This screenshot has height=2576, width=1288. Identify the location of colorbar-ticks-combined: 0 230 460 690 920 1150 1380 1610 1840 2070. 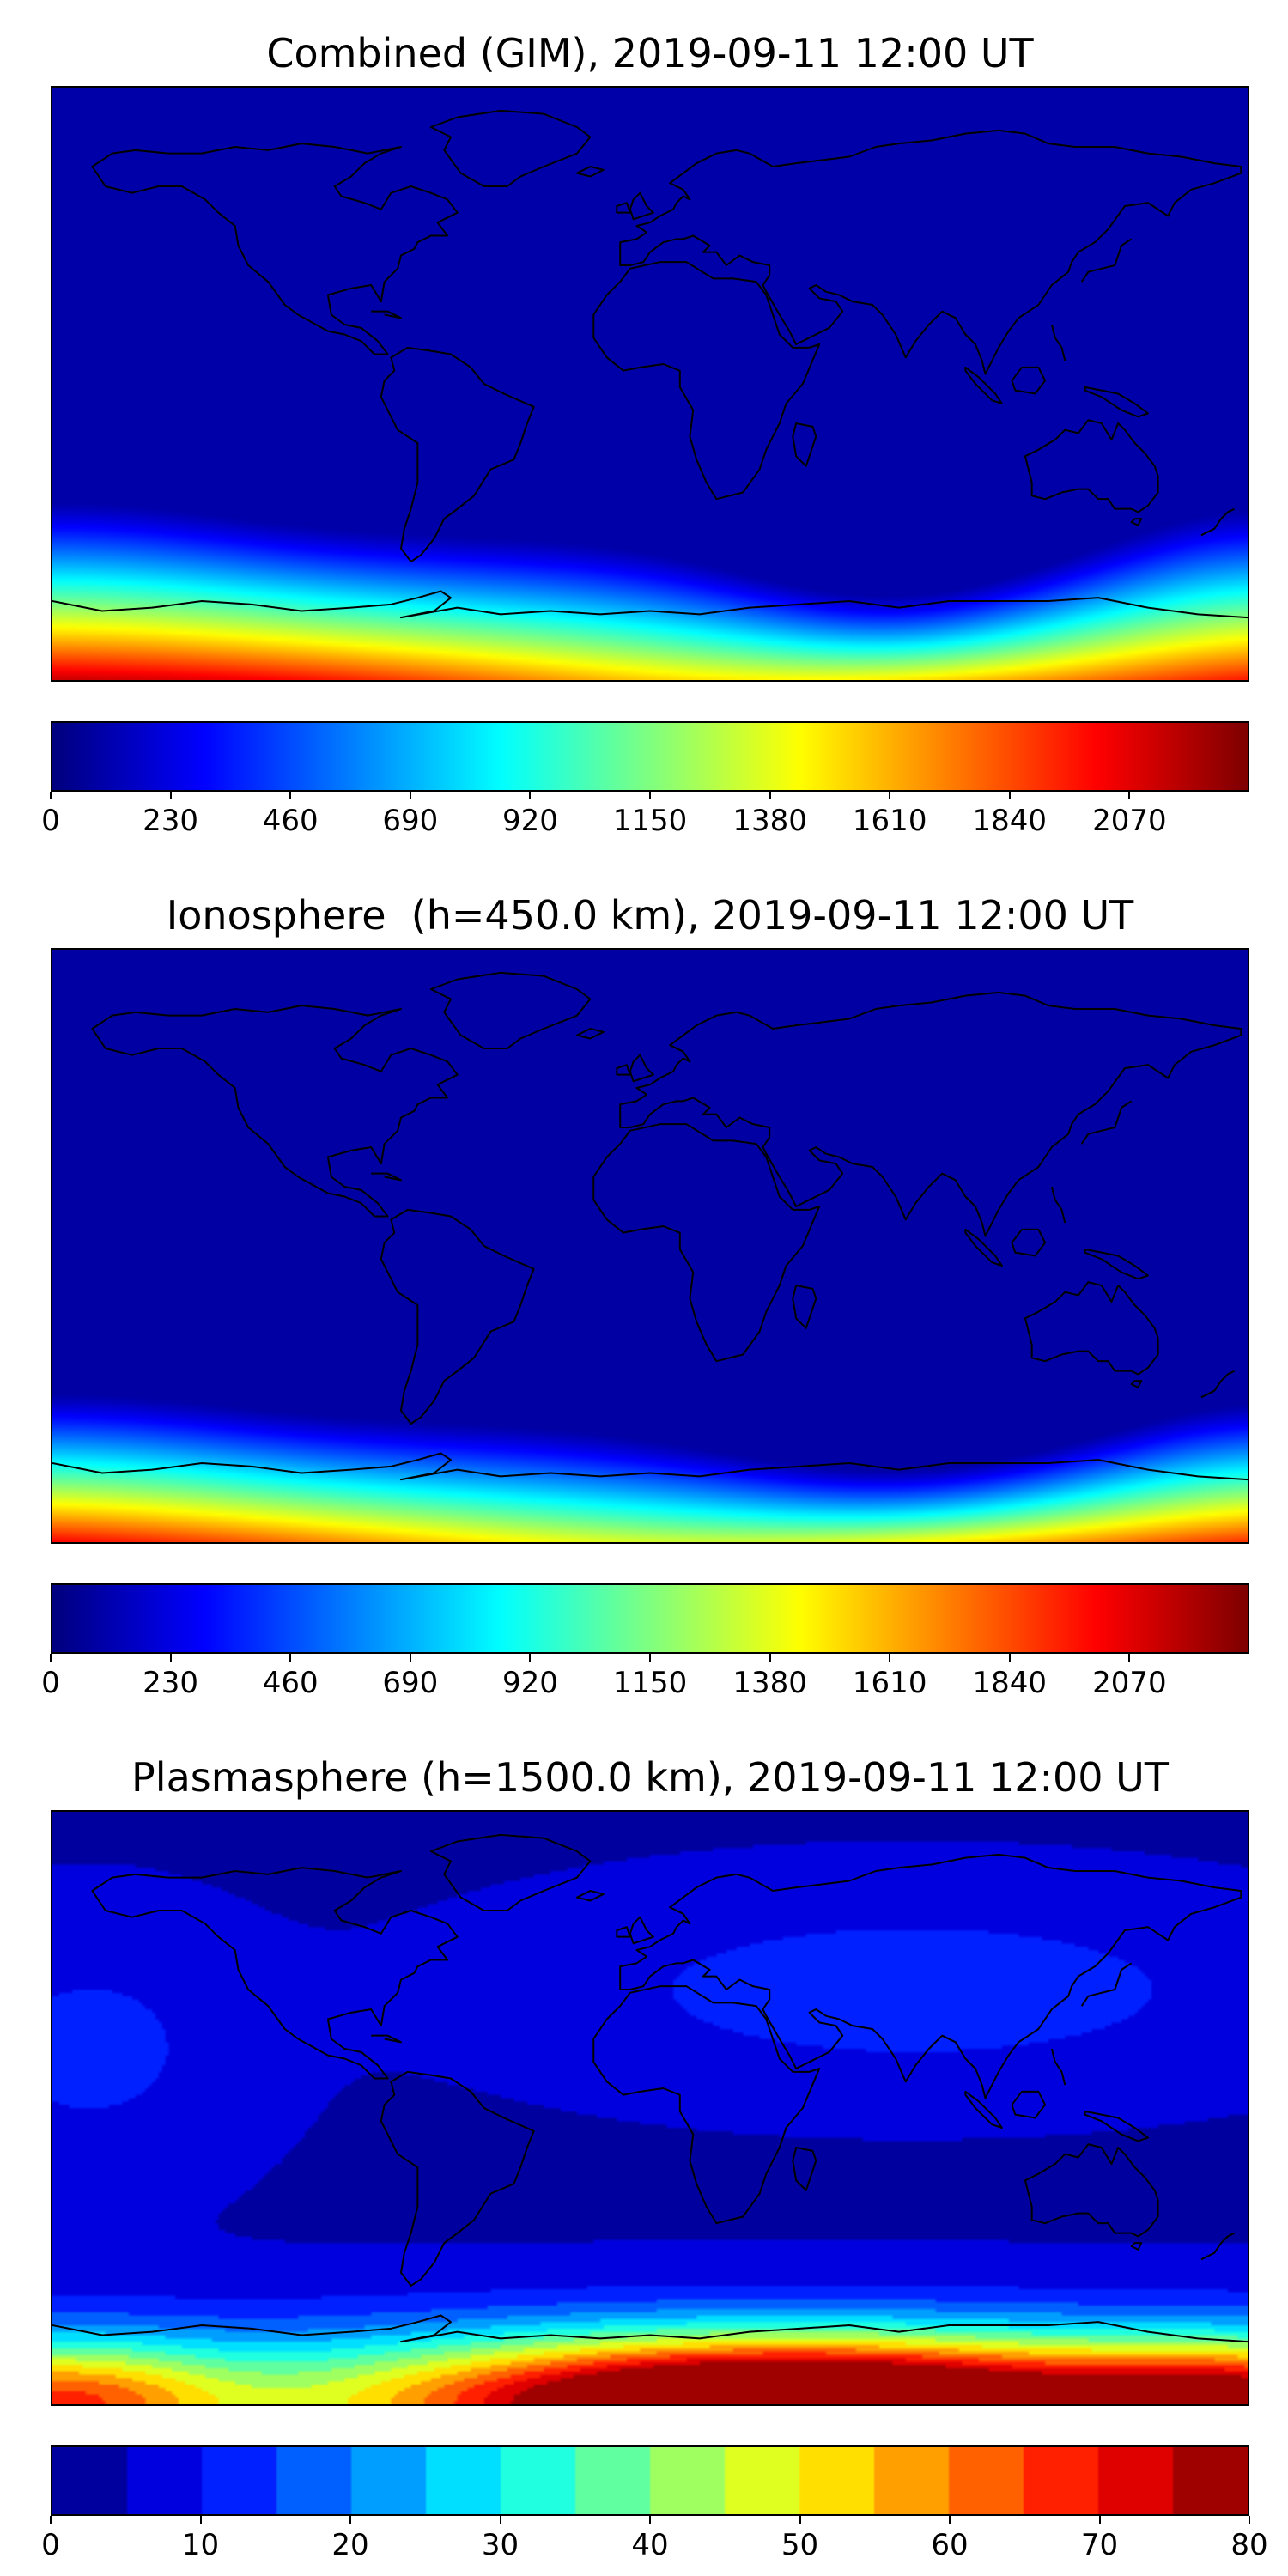
(645, 822).